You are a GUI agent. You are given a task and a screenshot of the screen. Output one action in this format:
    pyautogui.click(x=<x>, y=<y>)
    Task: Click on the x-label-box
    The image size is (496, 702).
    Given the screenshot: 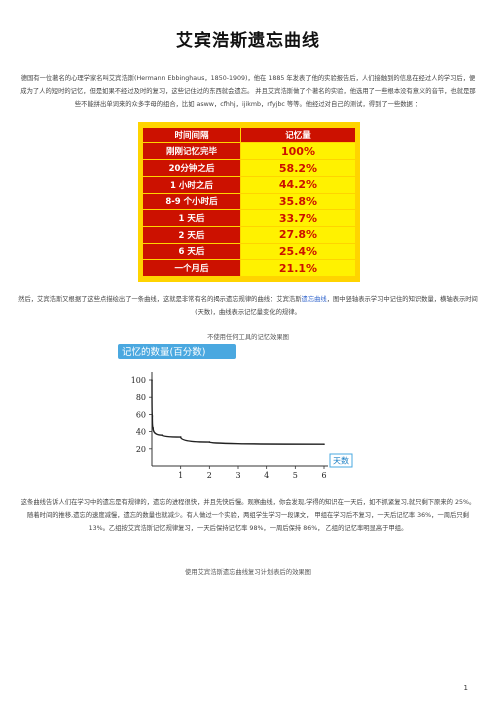 What is the action you would take?
    pyautogui.click(x=341, y=460)
    